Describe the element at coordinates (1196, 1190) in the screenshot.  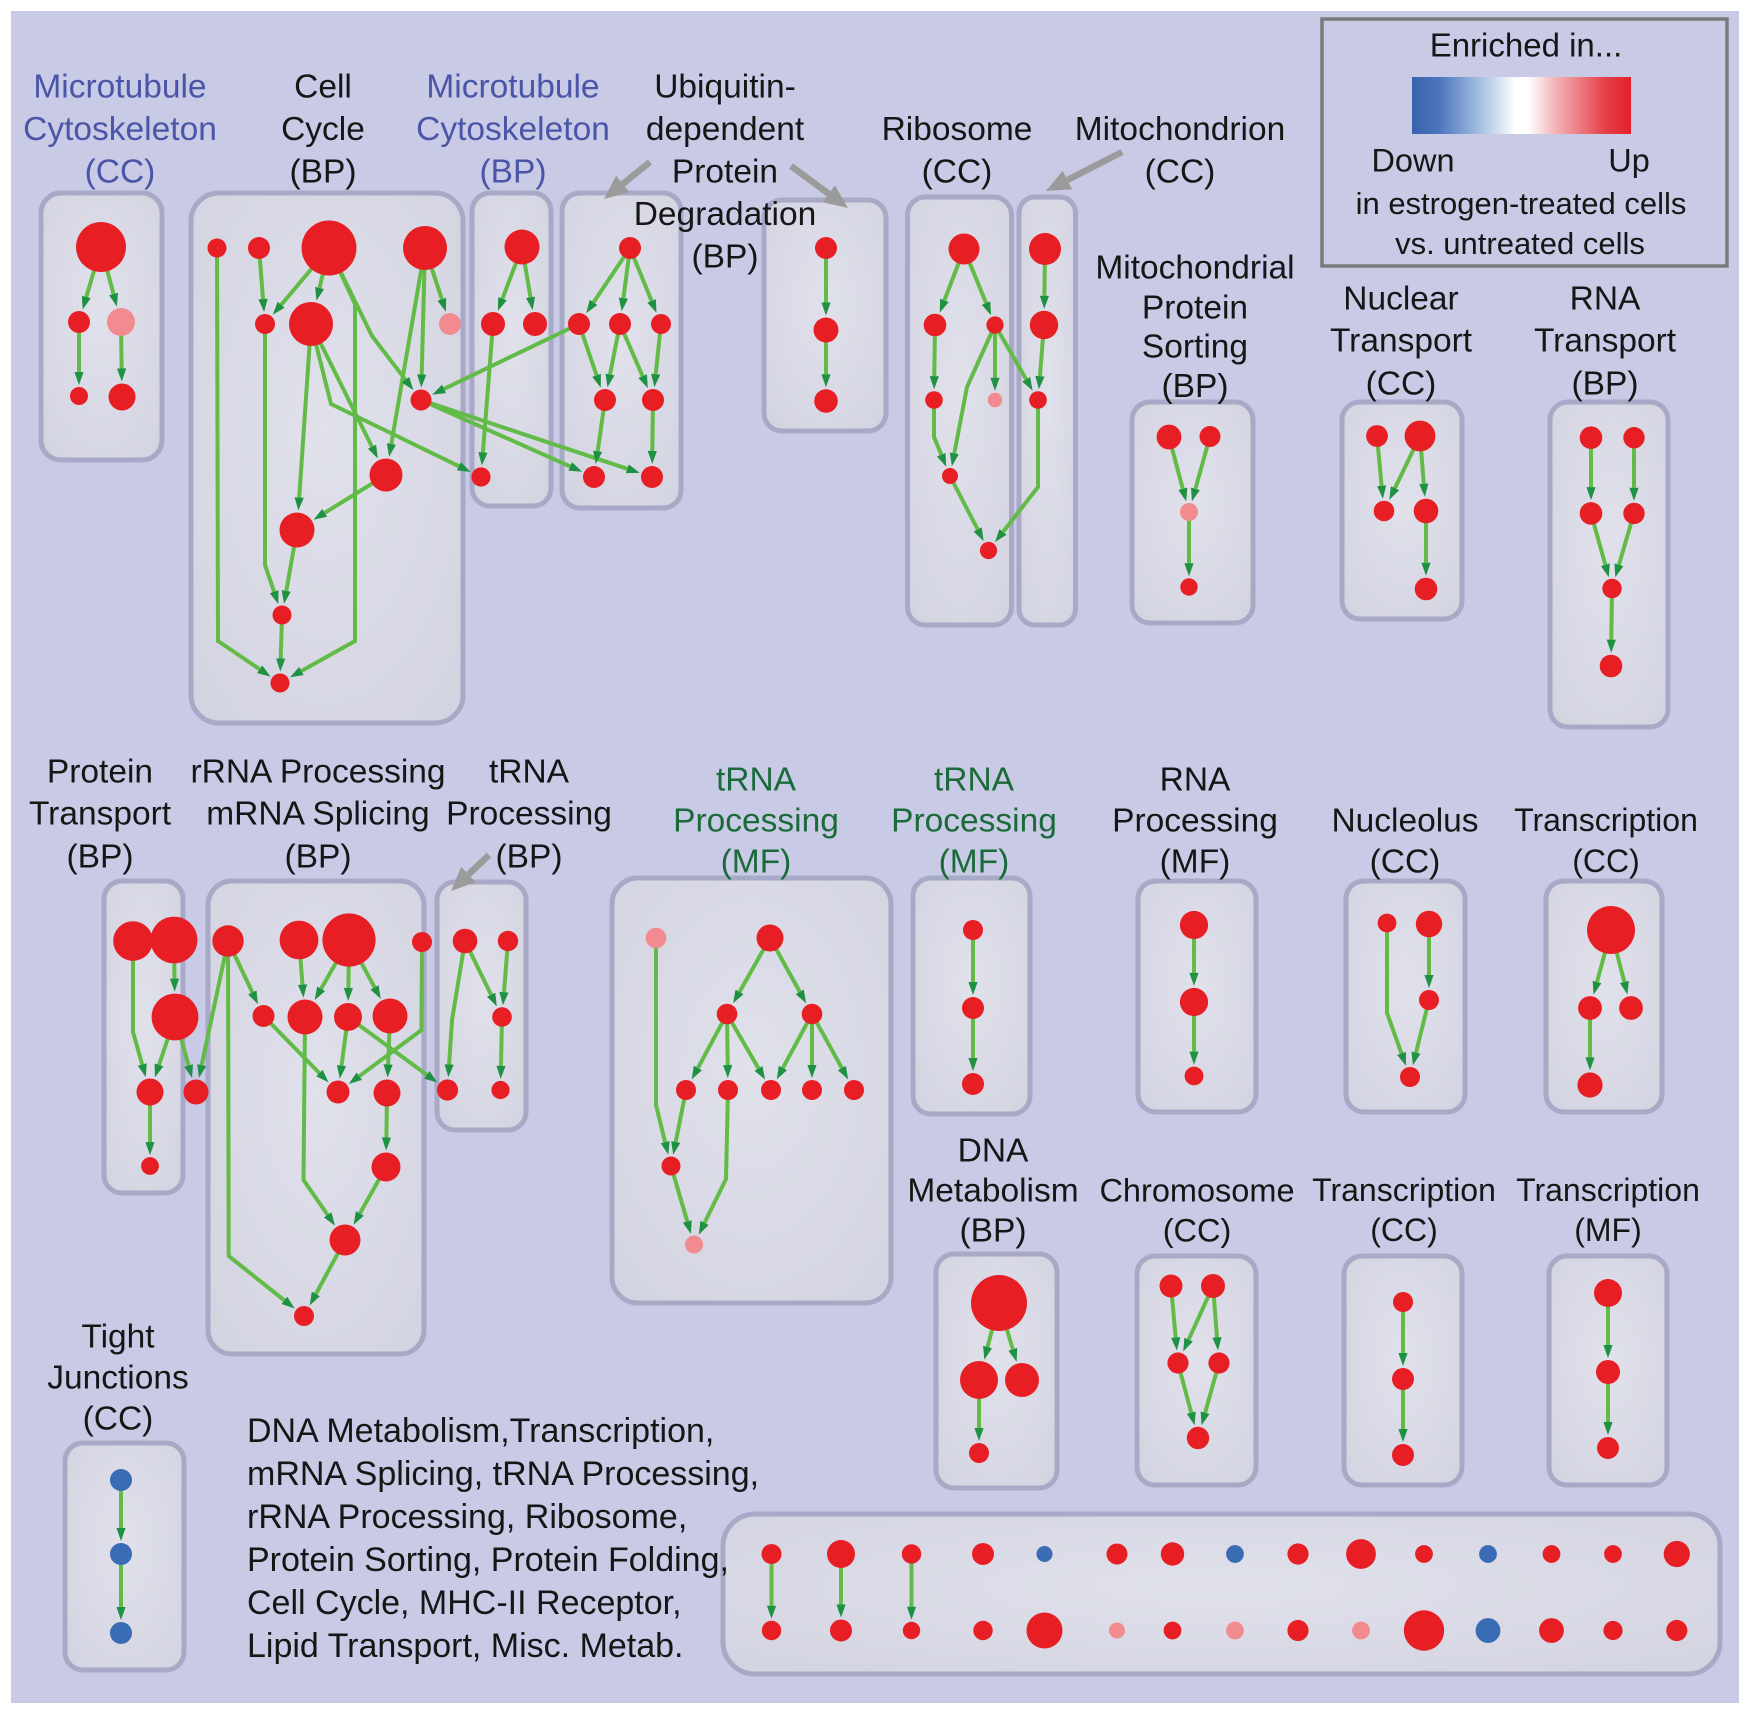
I see `svg-text: Chromosome` at that location.